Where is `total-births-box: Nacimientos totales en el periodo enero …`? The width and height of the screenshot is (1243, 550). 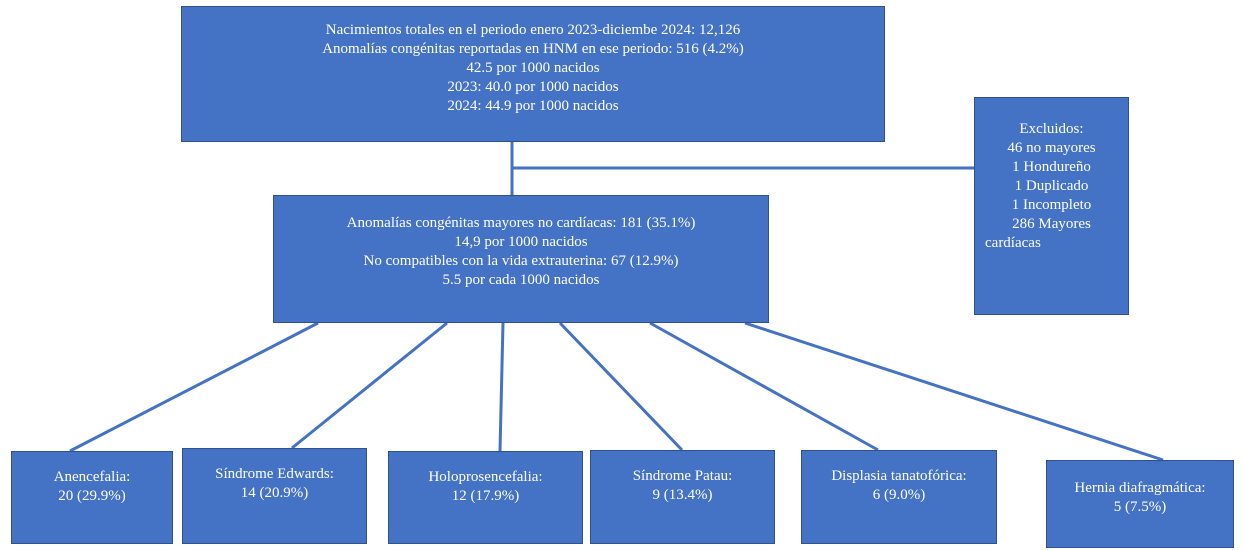 total-births-box: Nacimientos totales en el periodo enero … is located at coordinates (533, 74).